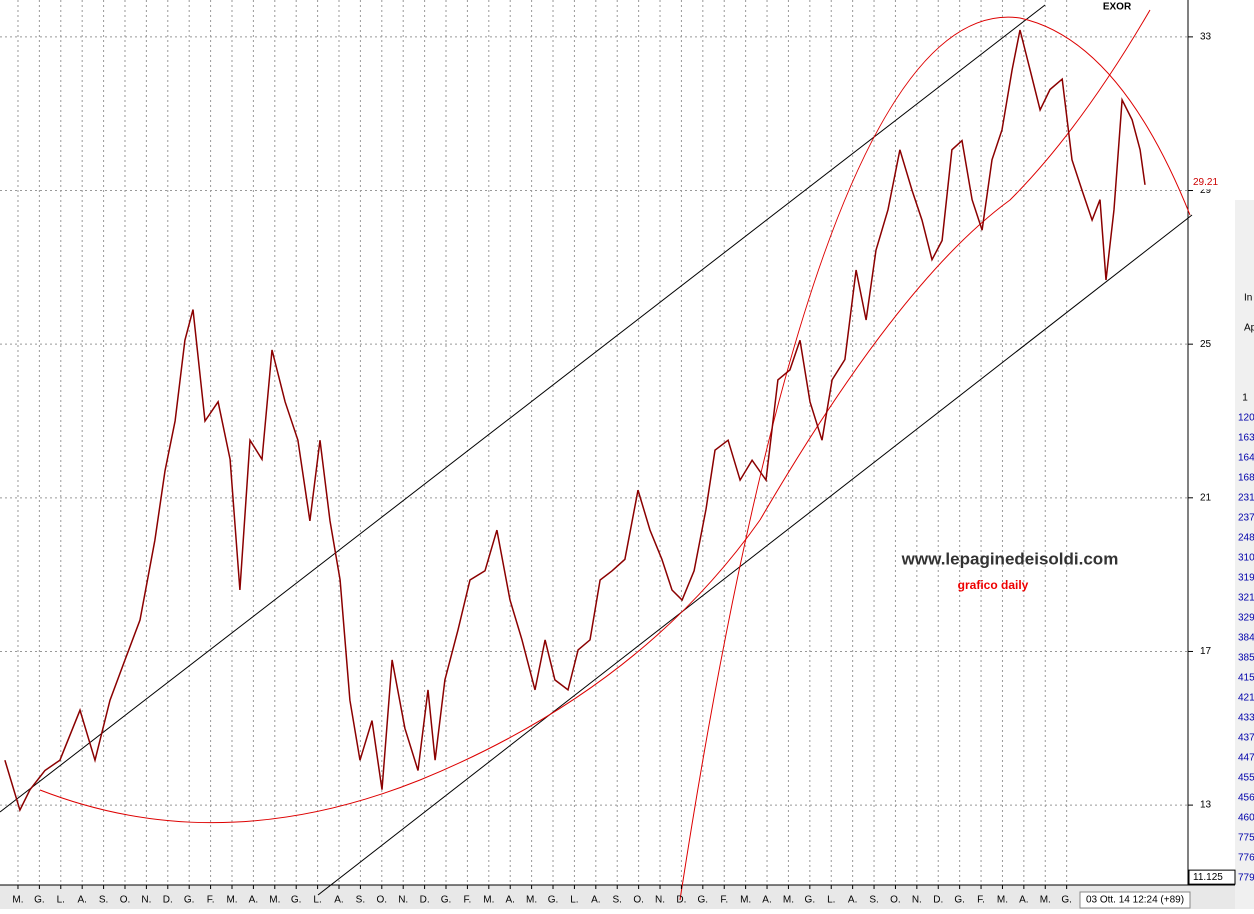  What do you see at coordinates (1117, 7) in the screenshot?
I see `chart-title: EXOR` at bounding box center [1117, 7].